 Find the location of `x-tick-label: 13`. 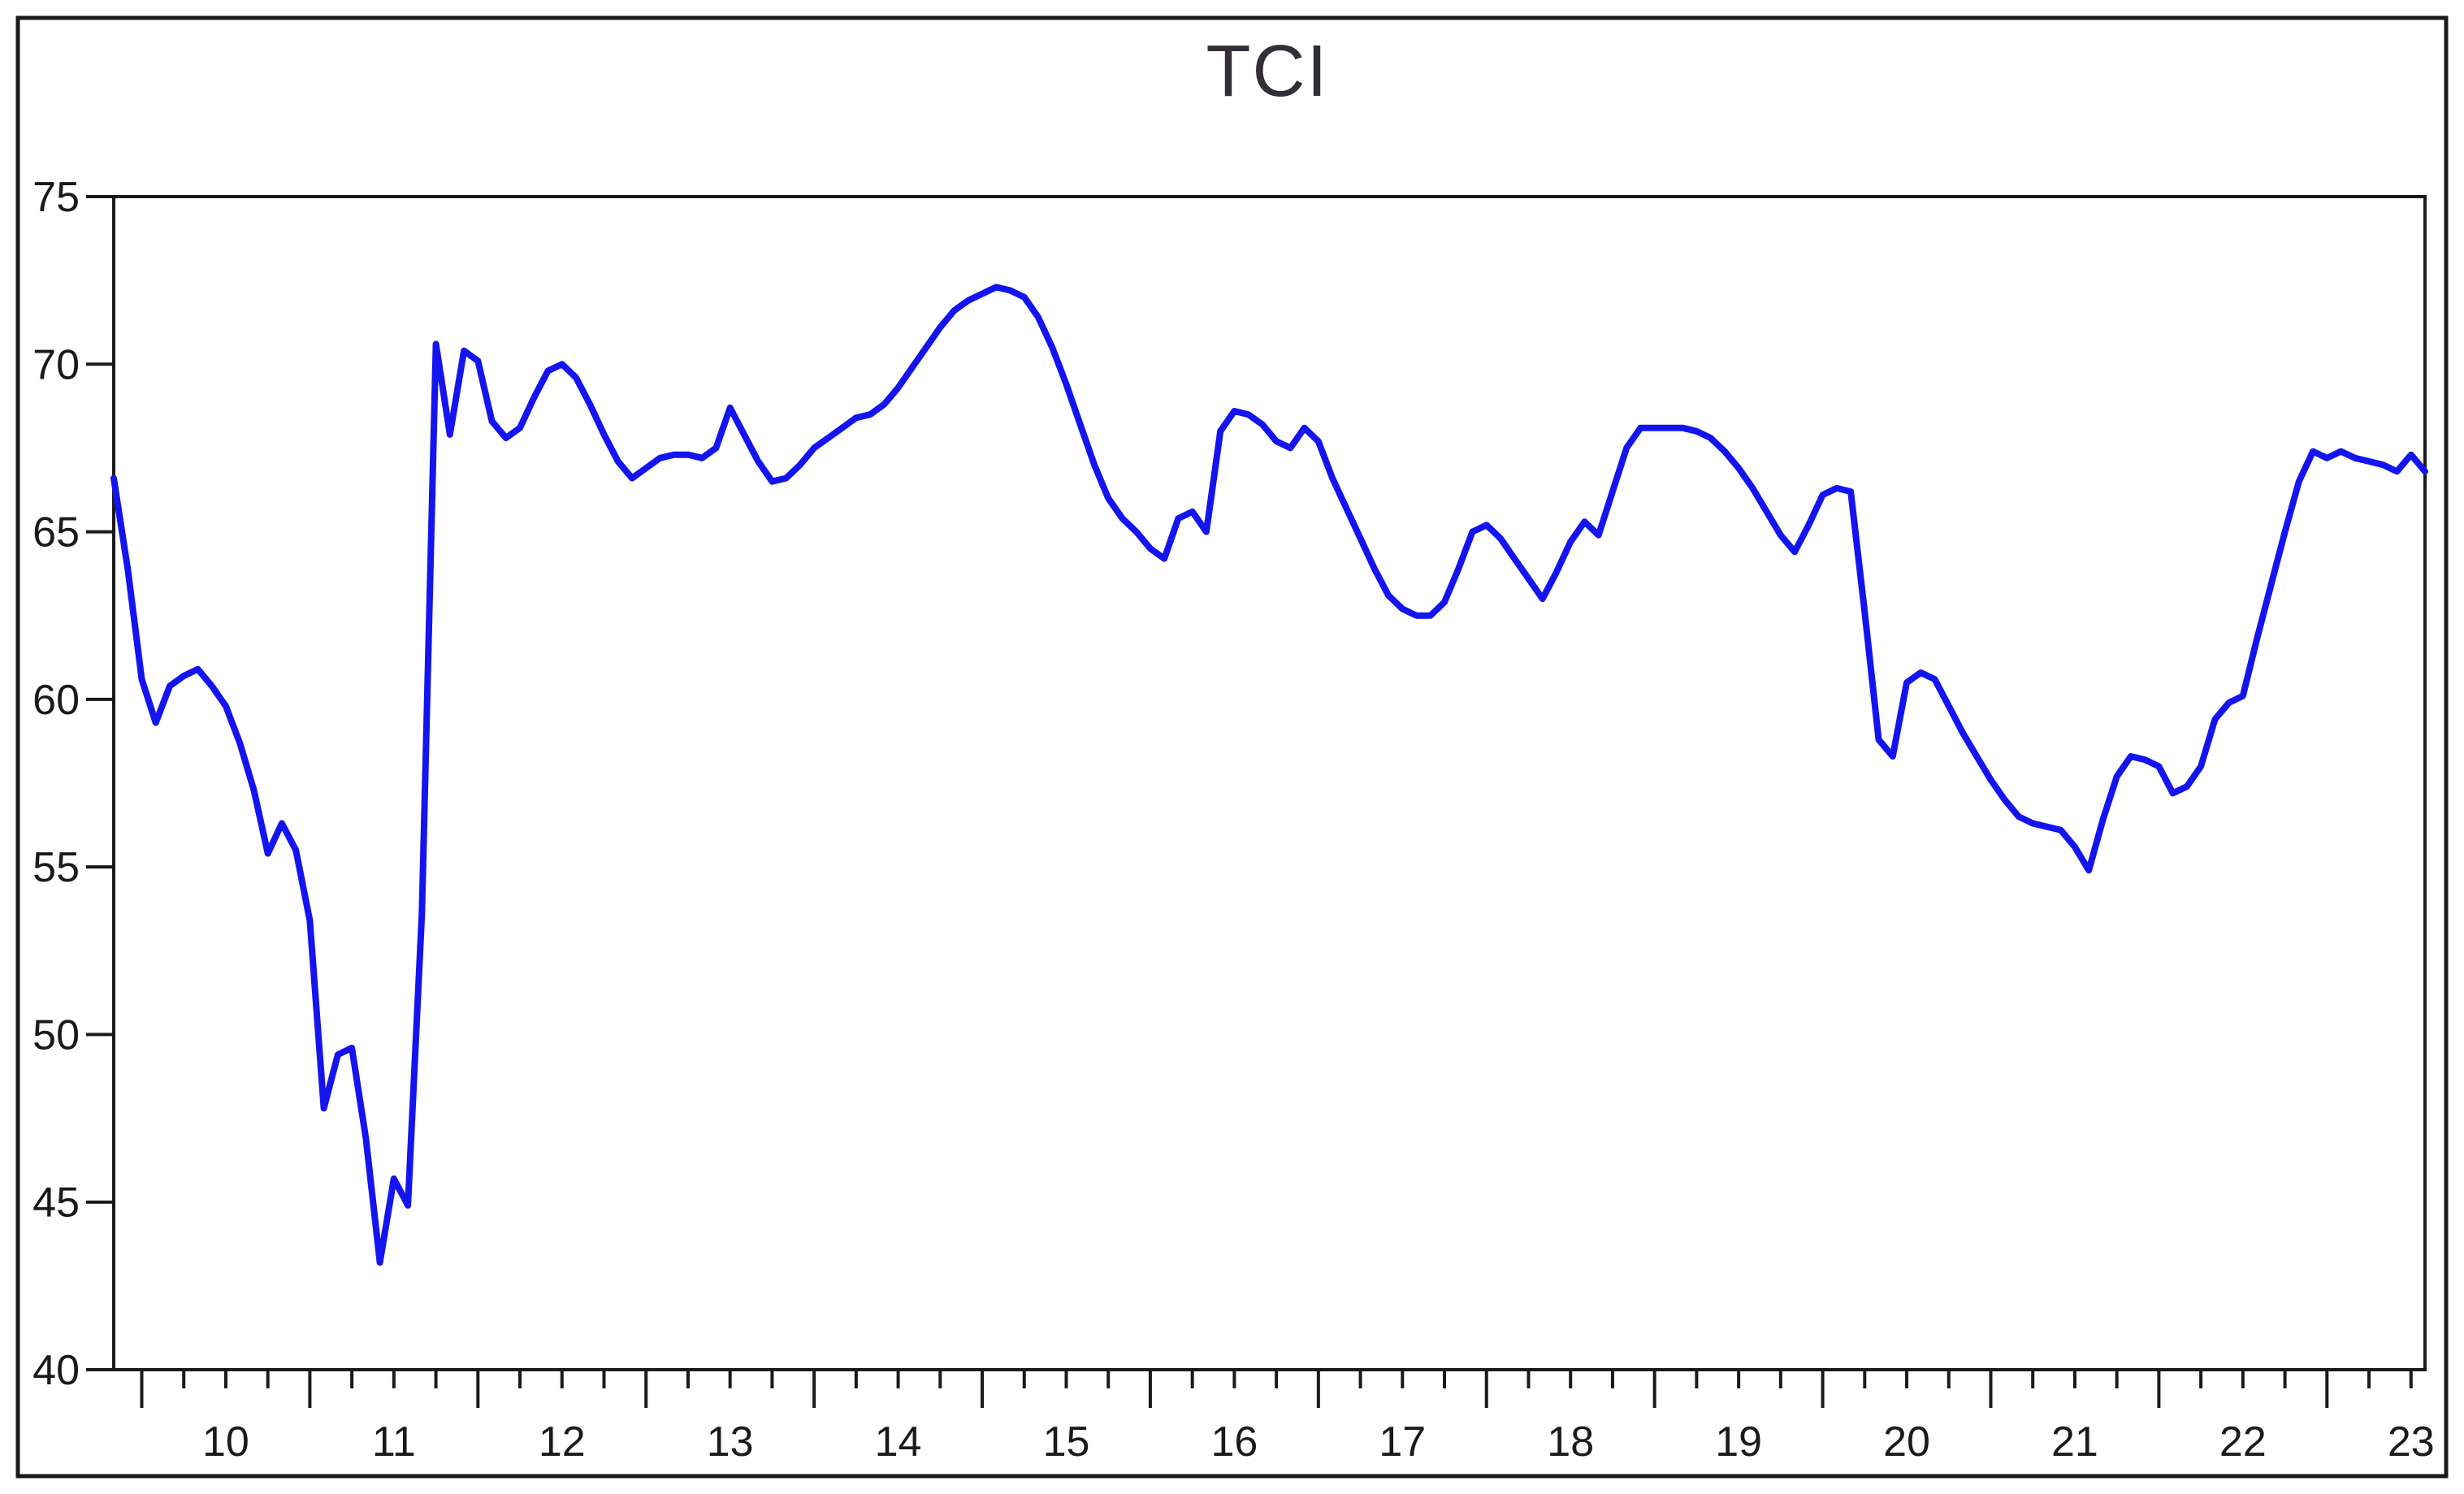

x-tick-label: 13 is located at coordinates (730, 1442).